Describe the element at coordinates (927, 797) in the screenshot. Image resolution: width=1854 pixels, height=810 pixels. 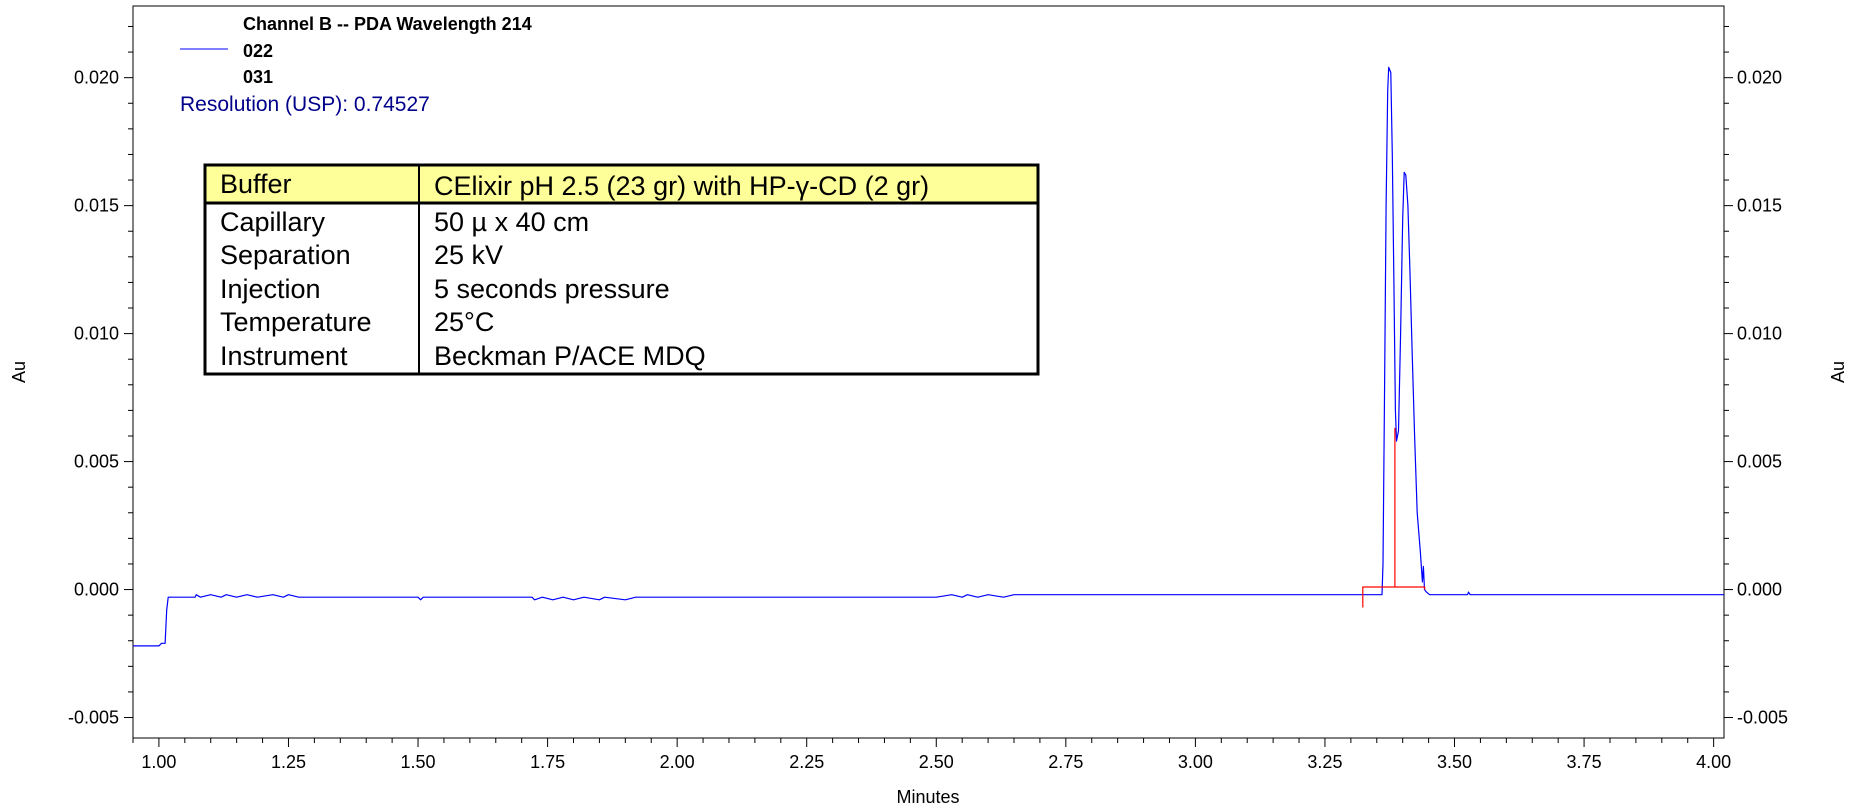
I see `x-axis-title: Minutes` at that location.